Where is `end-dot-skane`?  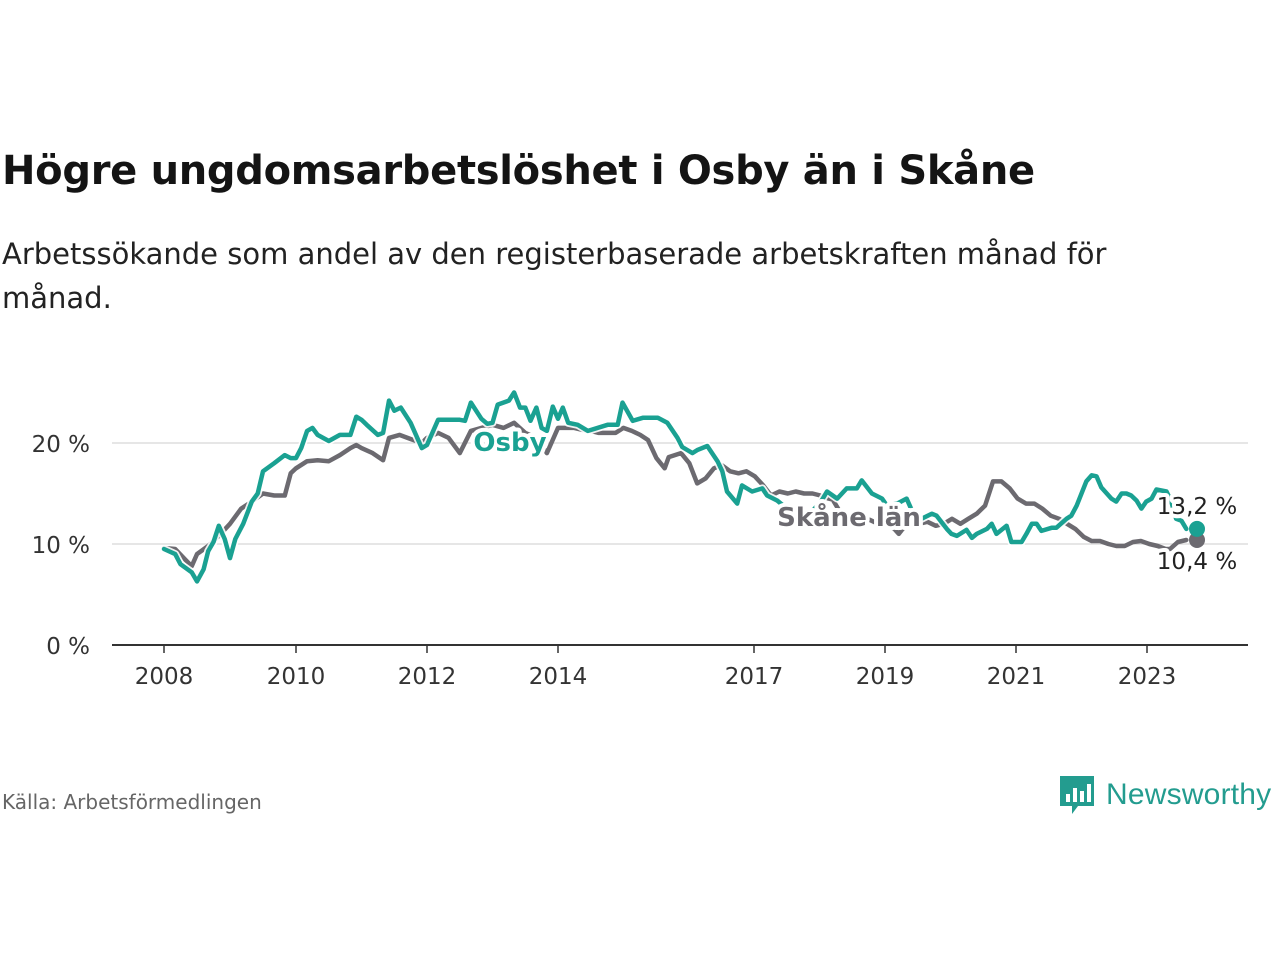
end-dot-skane is located at coordinates (1197, 539).